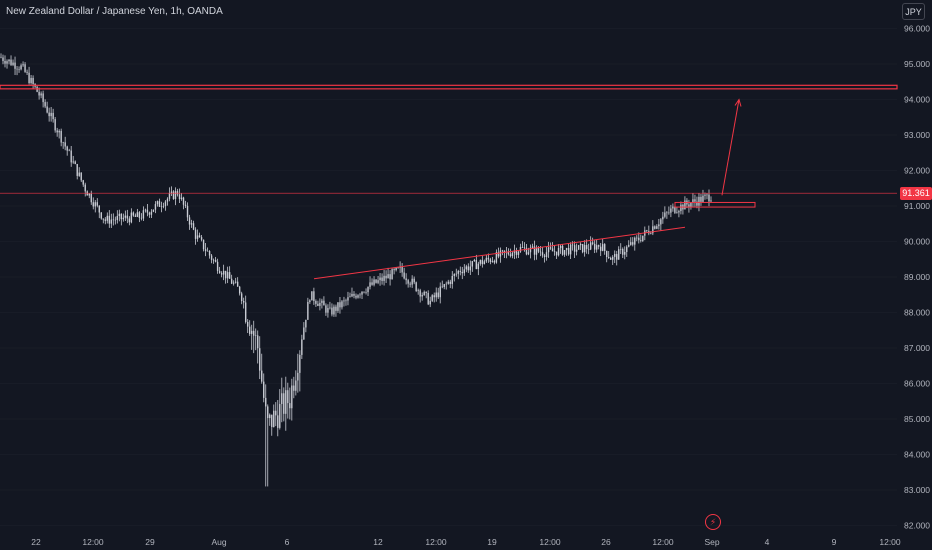 This screenshot has width=932, height=550. Describe the element at coordinates (917, 206) in the screenshot. I see `y-tick-label: 91.000` at that location.